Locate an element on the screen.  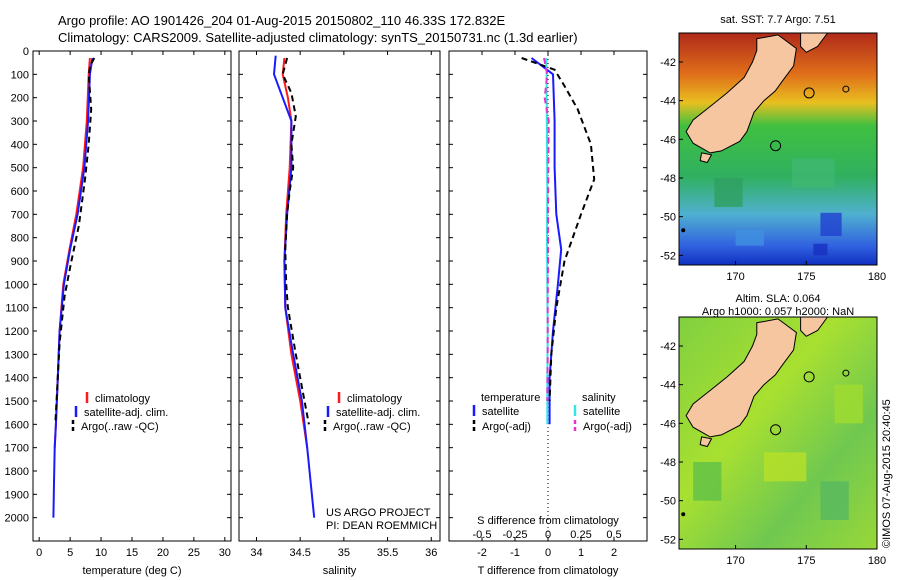
s-difference-axis-label: S difference from climatology is located at coordinates (548, 521).